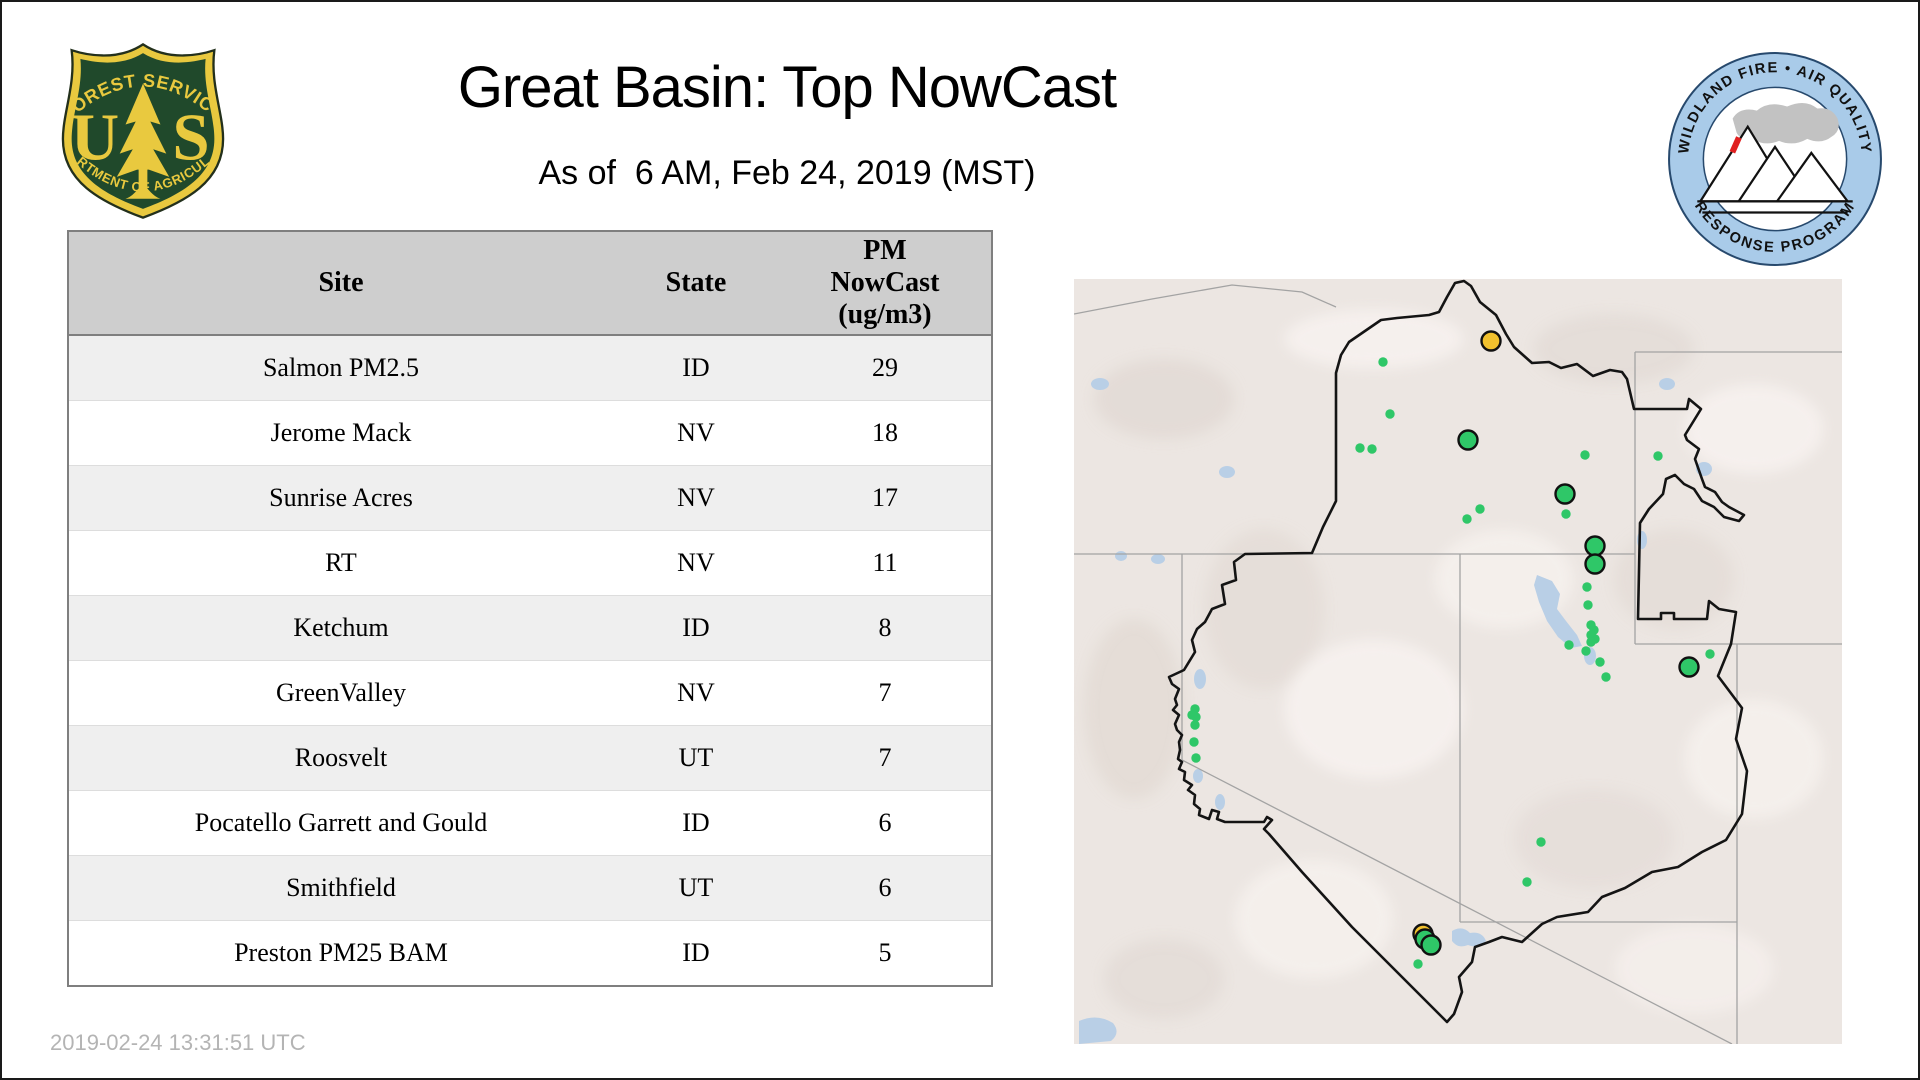  I want to click on site-cell: RT, so click(341, 563).